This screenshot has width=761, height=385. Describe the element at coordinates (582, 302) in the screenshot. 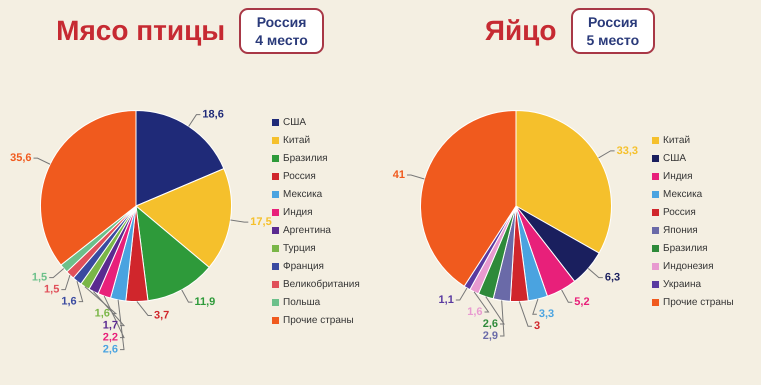

I see `data-label: 5,2` at that location.